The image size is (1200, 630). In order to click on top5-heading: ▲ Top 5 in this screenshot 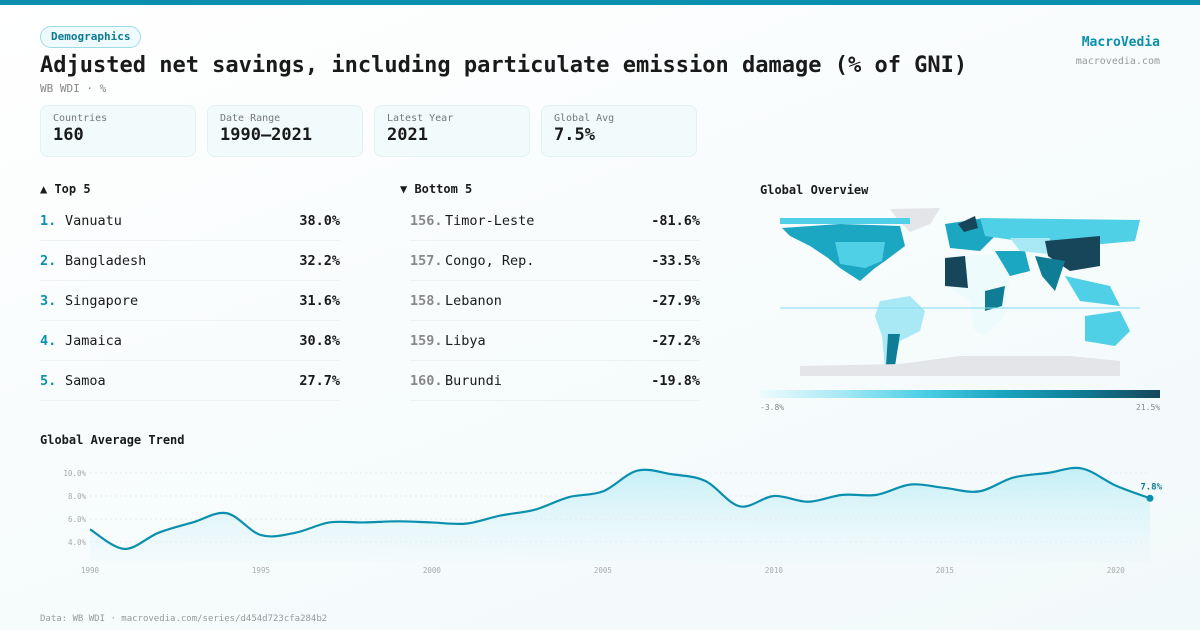, I will do `click(65, 189)`.